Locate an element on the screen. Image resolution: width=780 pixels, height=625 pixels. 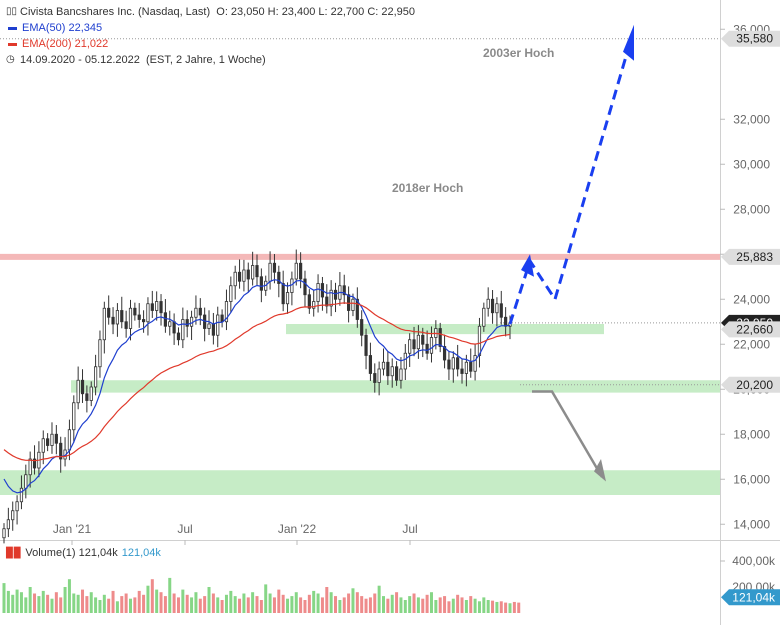
ema50-swatch is located at coordinates (12, 28).